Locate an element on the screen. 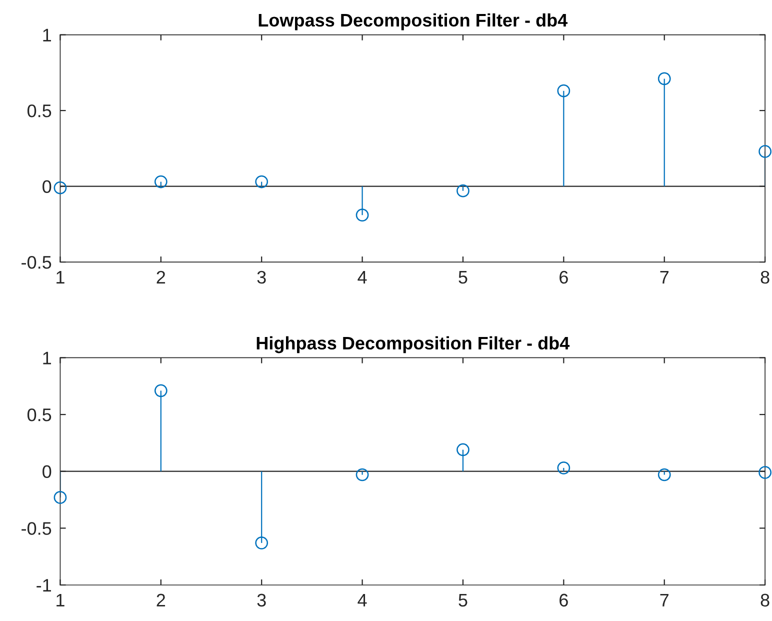 The image size is (772, 621). chart-title: Highpass Decomposition Filter - db4 is located at coordinates (413, 345).